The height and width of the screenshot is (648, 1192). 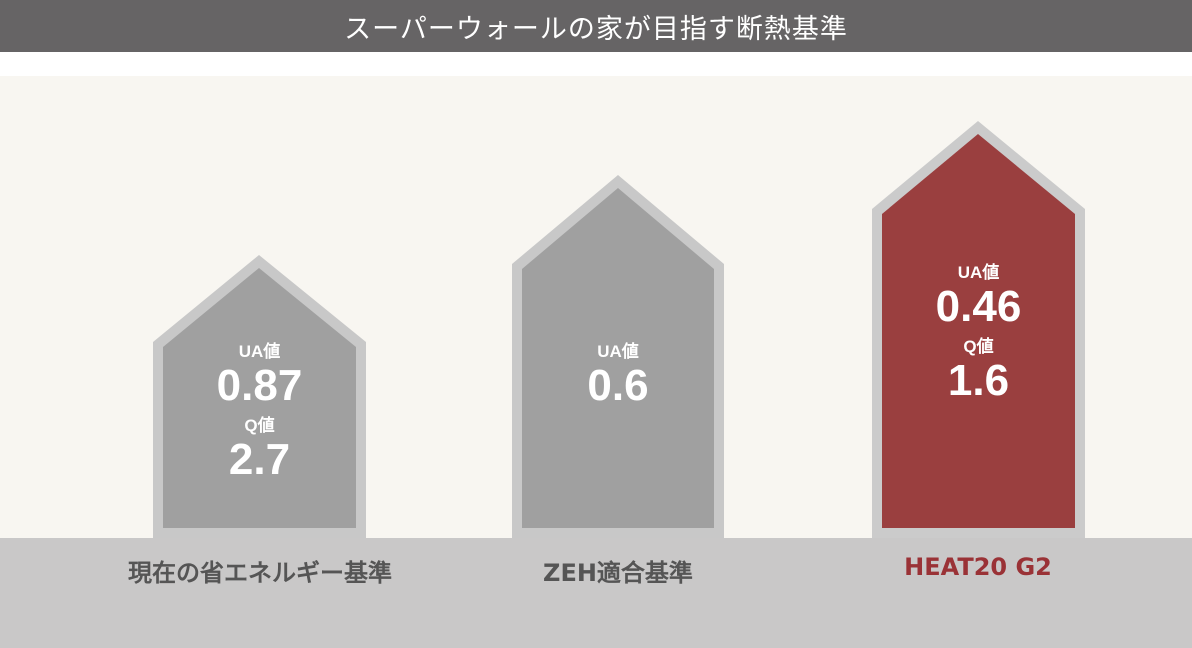 I want to click on house-1-fill, so click(x=259, y=398).